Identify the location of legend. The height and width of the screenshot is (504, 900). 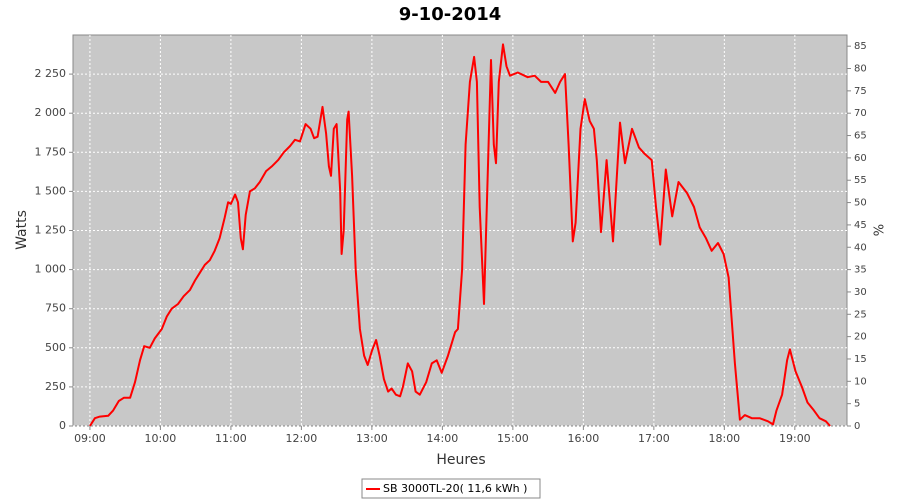
(451, 488).